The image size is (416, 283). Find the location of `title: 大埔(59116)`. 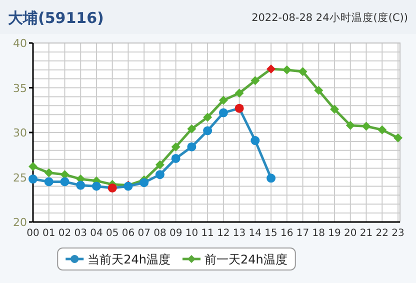

title: 大埔(59116) is located at coordinates (56, 18).